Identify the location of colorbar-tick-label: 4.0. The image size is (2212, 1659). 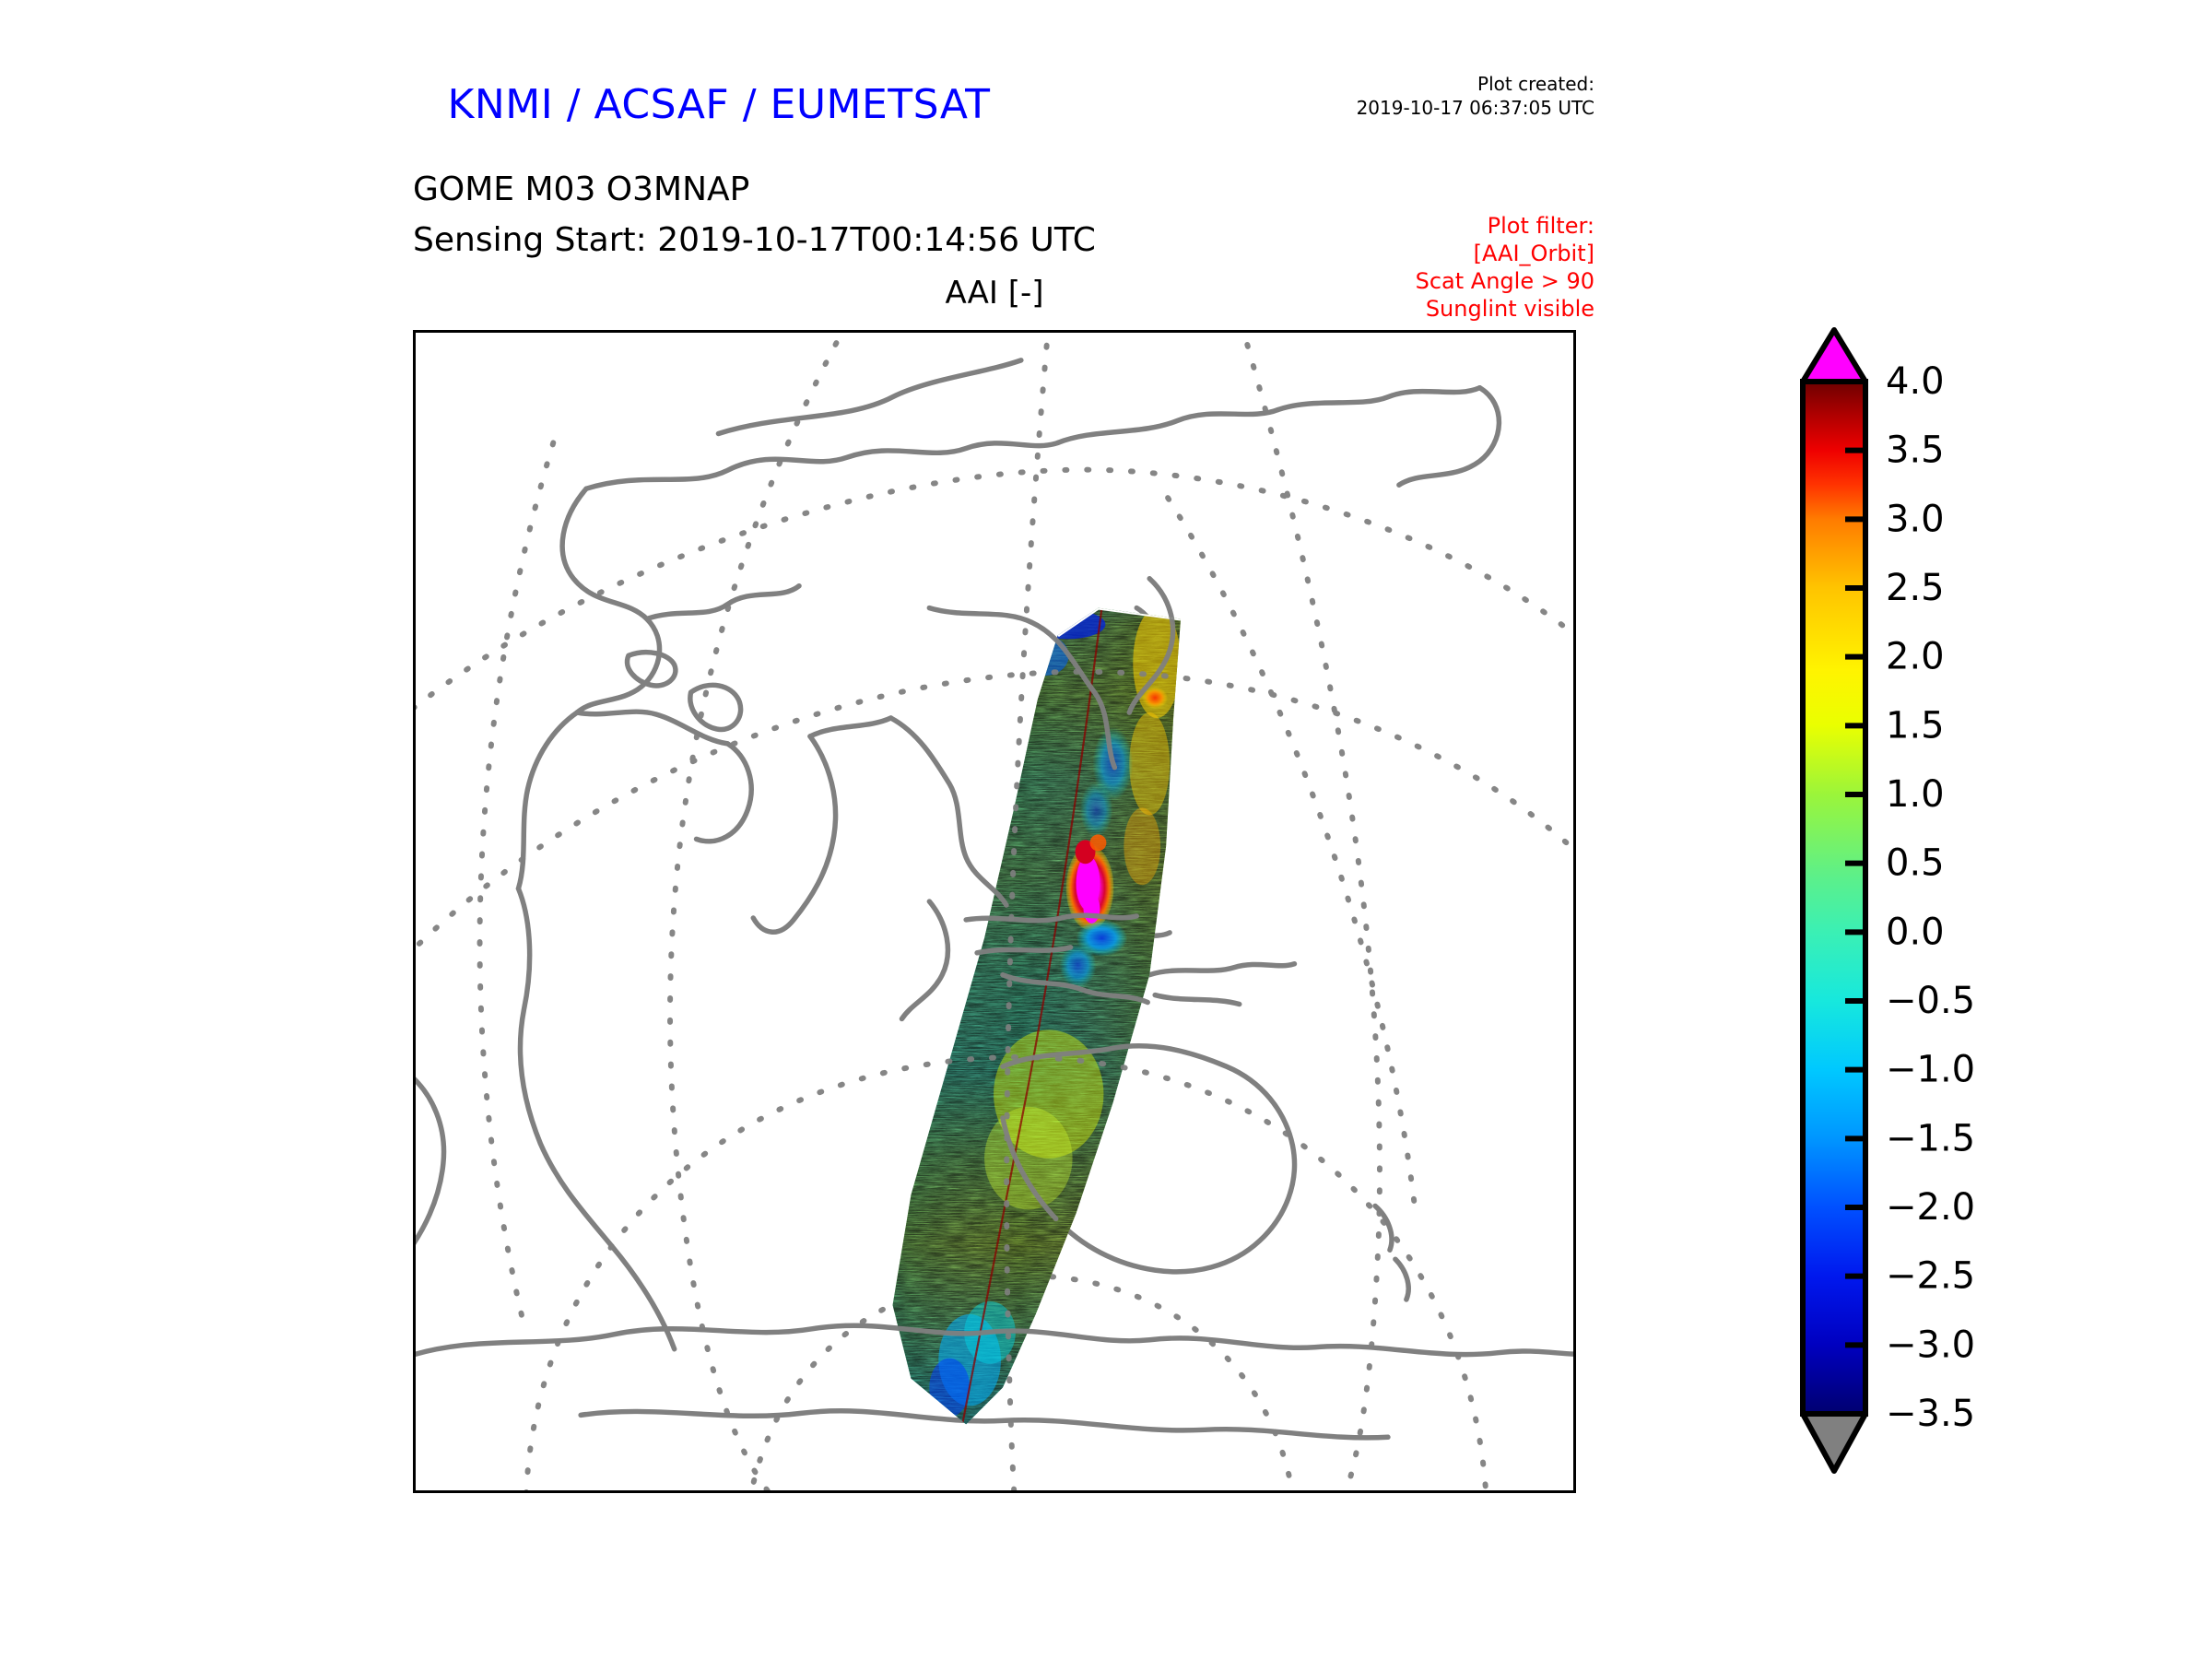
(1915, 381).